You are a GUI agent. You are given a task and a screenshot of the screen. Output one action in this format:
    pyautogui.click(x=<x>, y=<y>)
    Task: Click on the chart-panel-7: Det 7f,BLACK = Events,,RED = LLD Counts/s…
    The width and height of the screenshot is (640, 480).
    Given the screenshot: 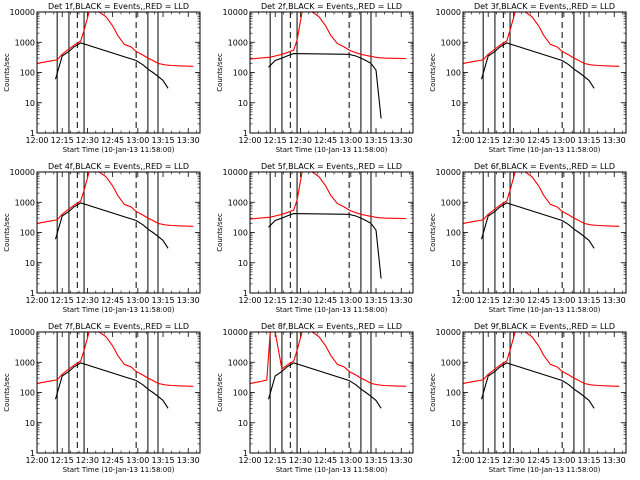 What is the action you would take?
    pyautogui.click(x=102, y=398)
    